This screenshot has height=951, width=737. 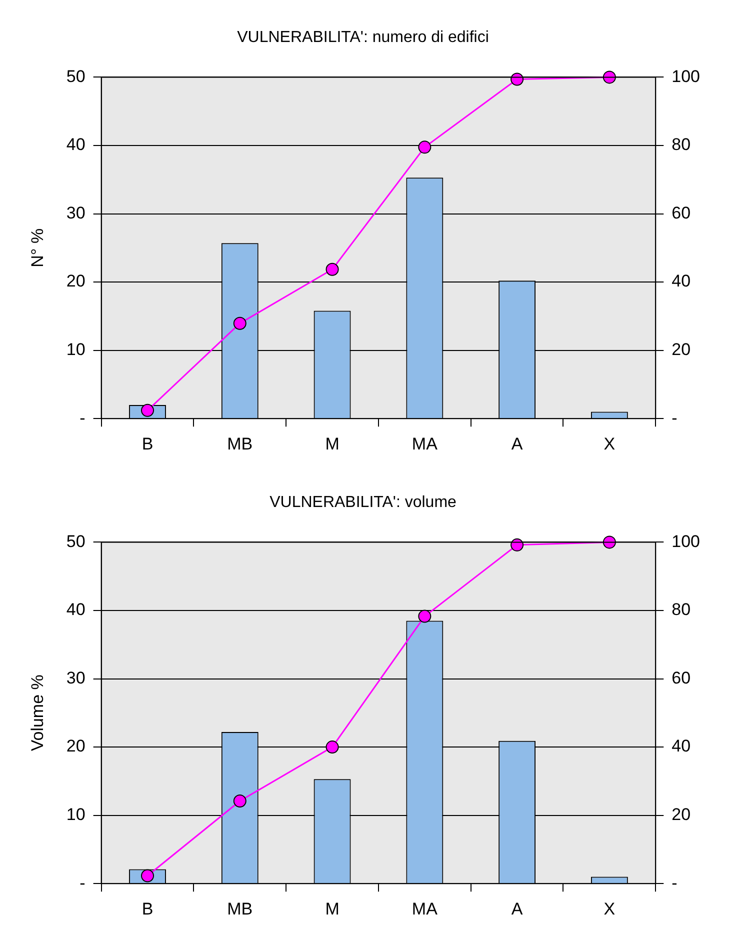 What do you see at coordinates (37, 248) in the screenshot?
I see `y-axis-title: N° %` at bounding box center [37, 248].